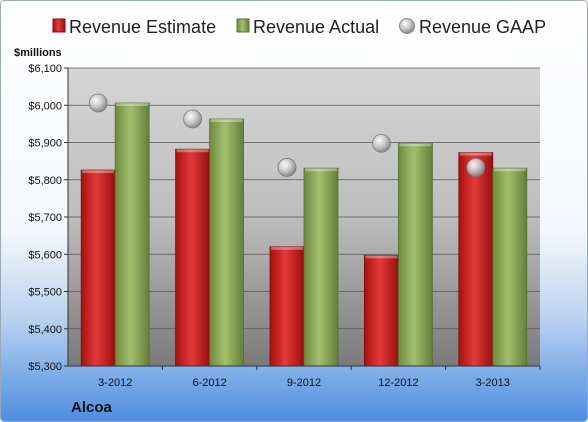 The width and height of the screenshot is (588, 422). I want to click on x-tick-label: 6-2012, so click(209, 383).